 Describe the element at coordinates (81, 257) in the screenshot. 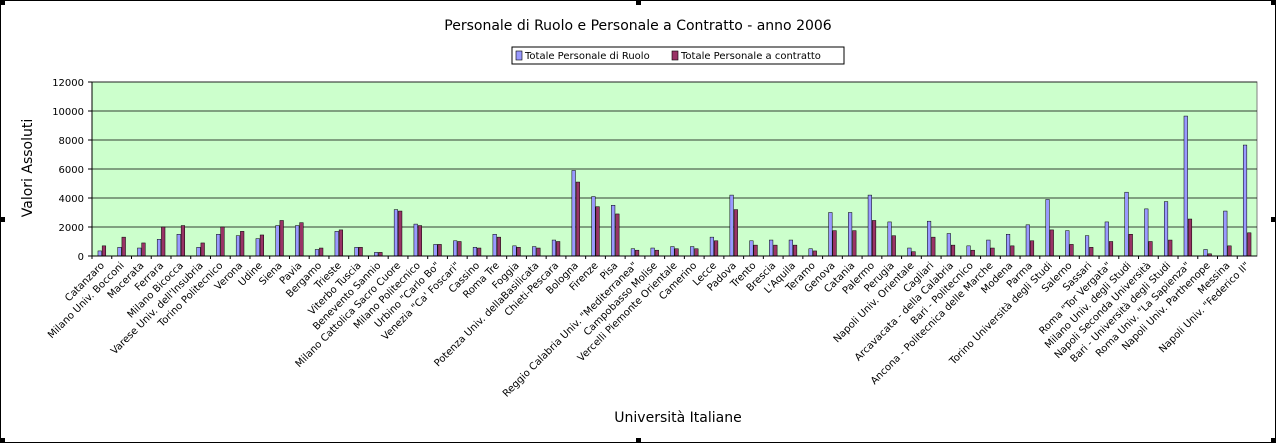

I see `y-tick-label: 0` at that location.